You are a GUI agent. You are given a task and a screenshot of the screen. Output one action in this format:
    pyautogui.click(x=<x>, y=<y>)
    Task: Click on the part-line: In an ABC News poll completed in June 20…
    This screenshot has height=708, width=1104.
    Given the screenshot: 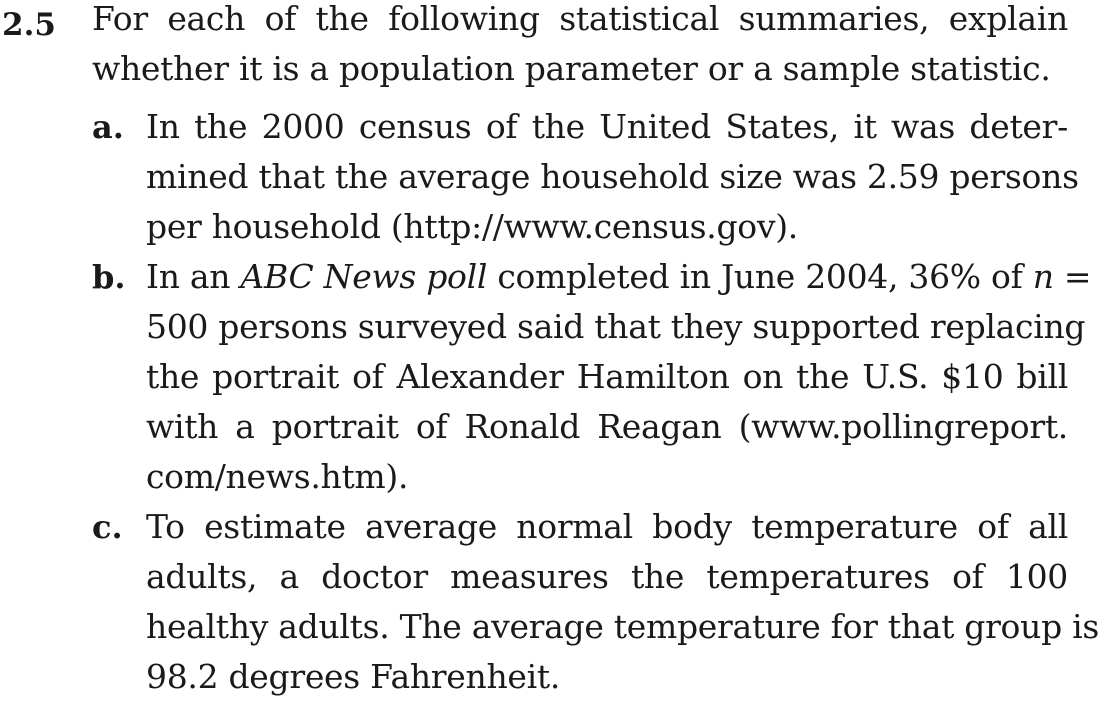 What is the action you would take?
    pyautogui.click(x=619, y=277)
    